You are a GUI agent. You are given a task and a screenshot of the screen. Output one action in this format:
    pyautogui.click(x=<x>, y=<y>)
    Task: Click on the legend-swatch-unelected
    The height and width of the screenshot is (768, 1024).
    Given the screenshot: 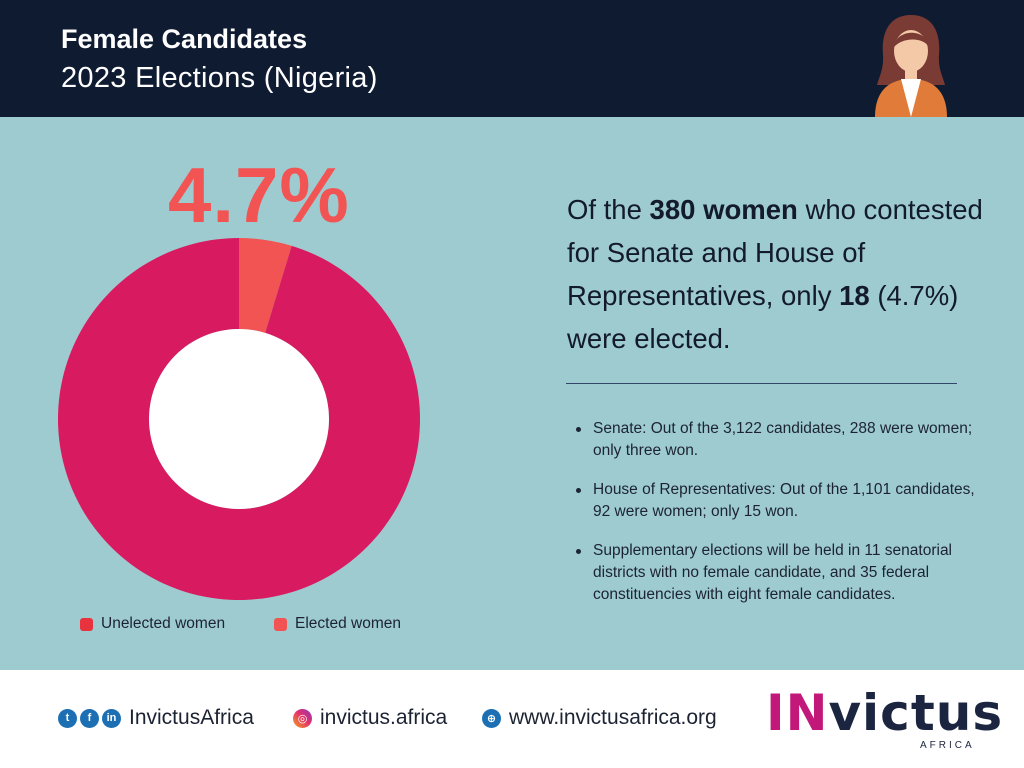 What is the action you would take?
    pyautogui.click(x=86, y=624)
    